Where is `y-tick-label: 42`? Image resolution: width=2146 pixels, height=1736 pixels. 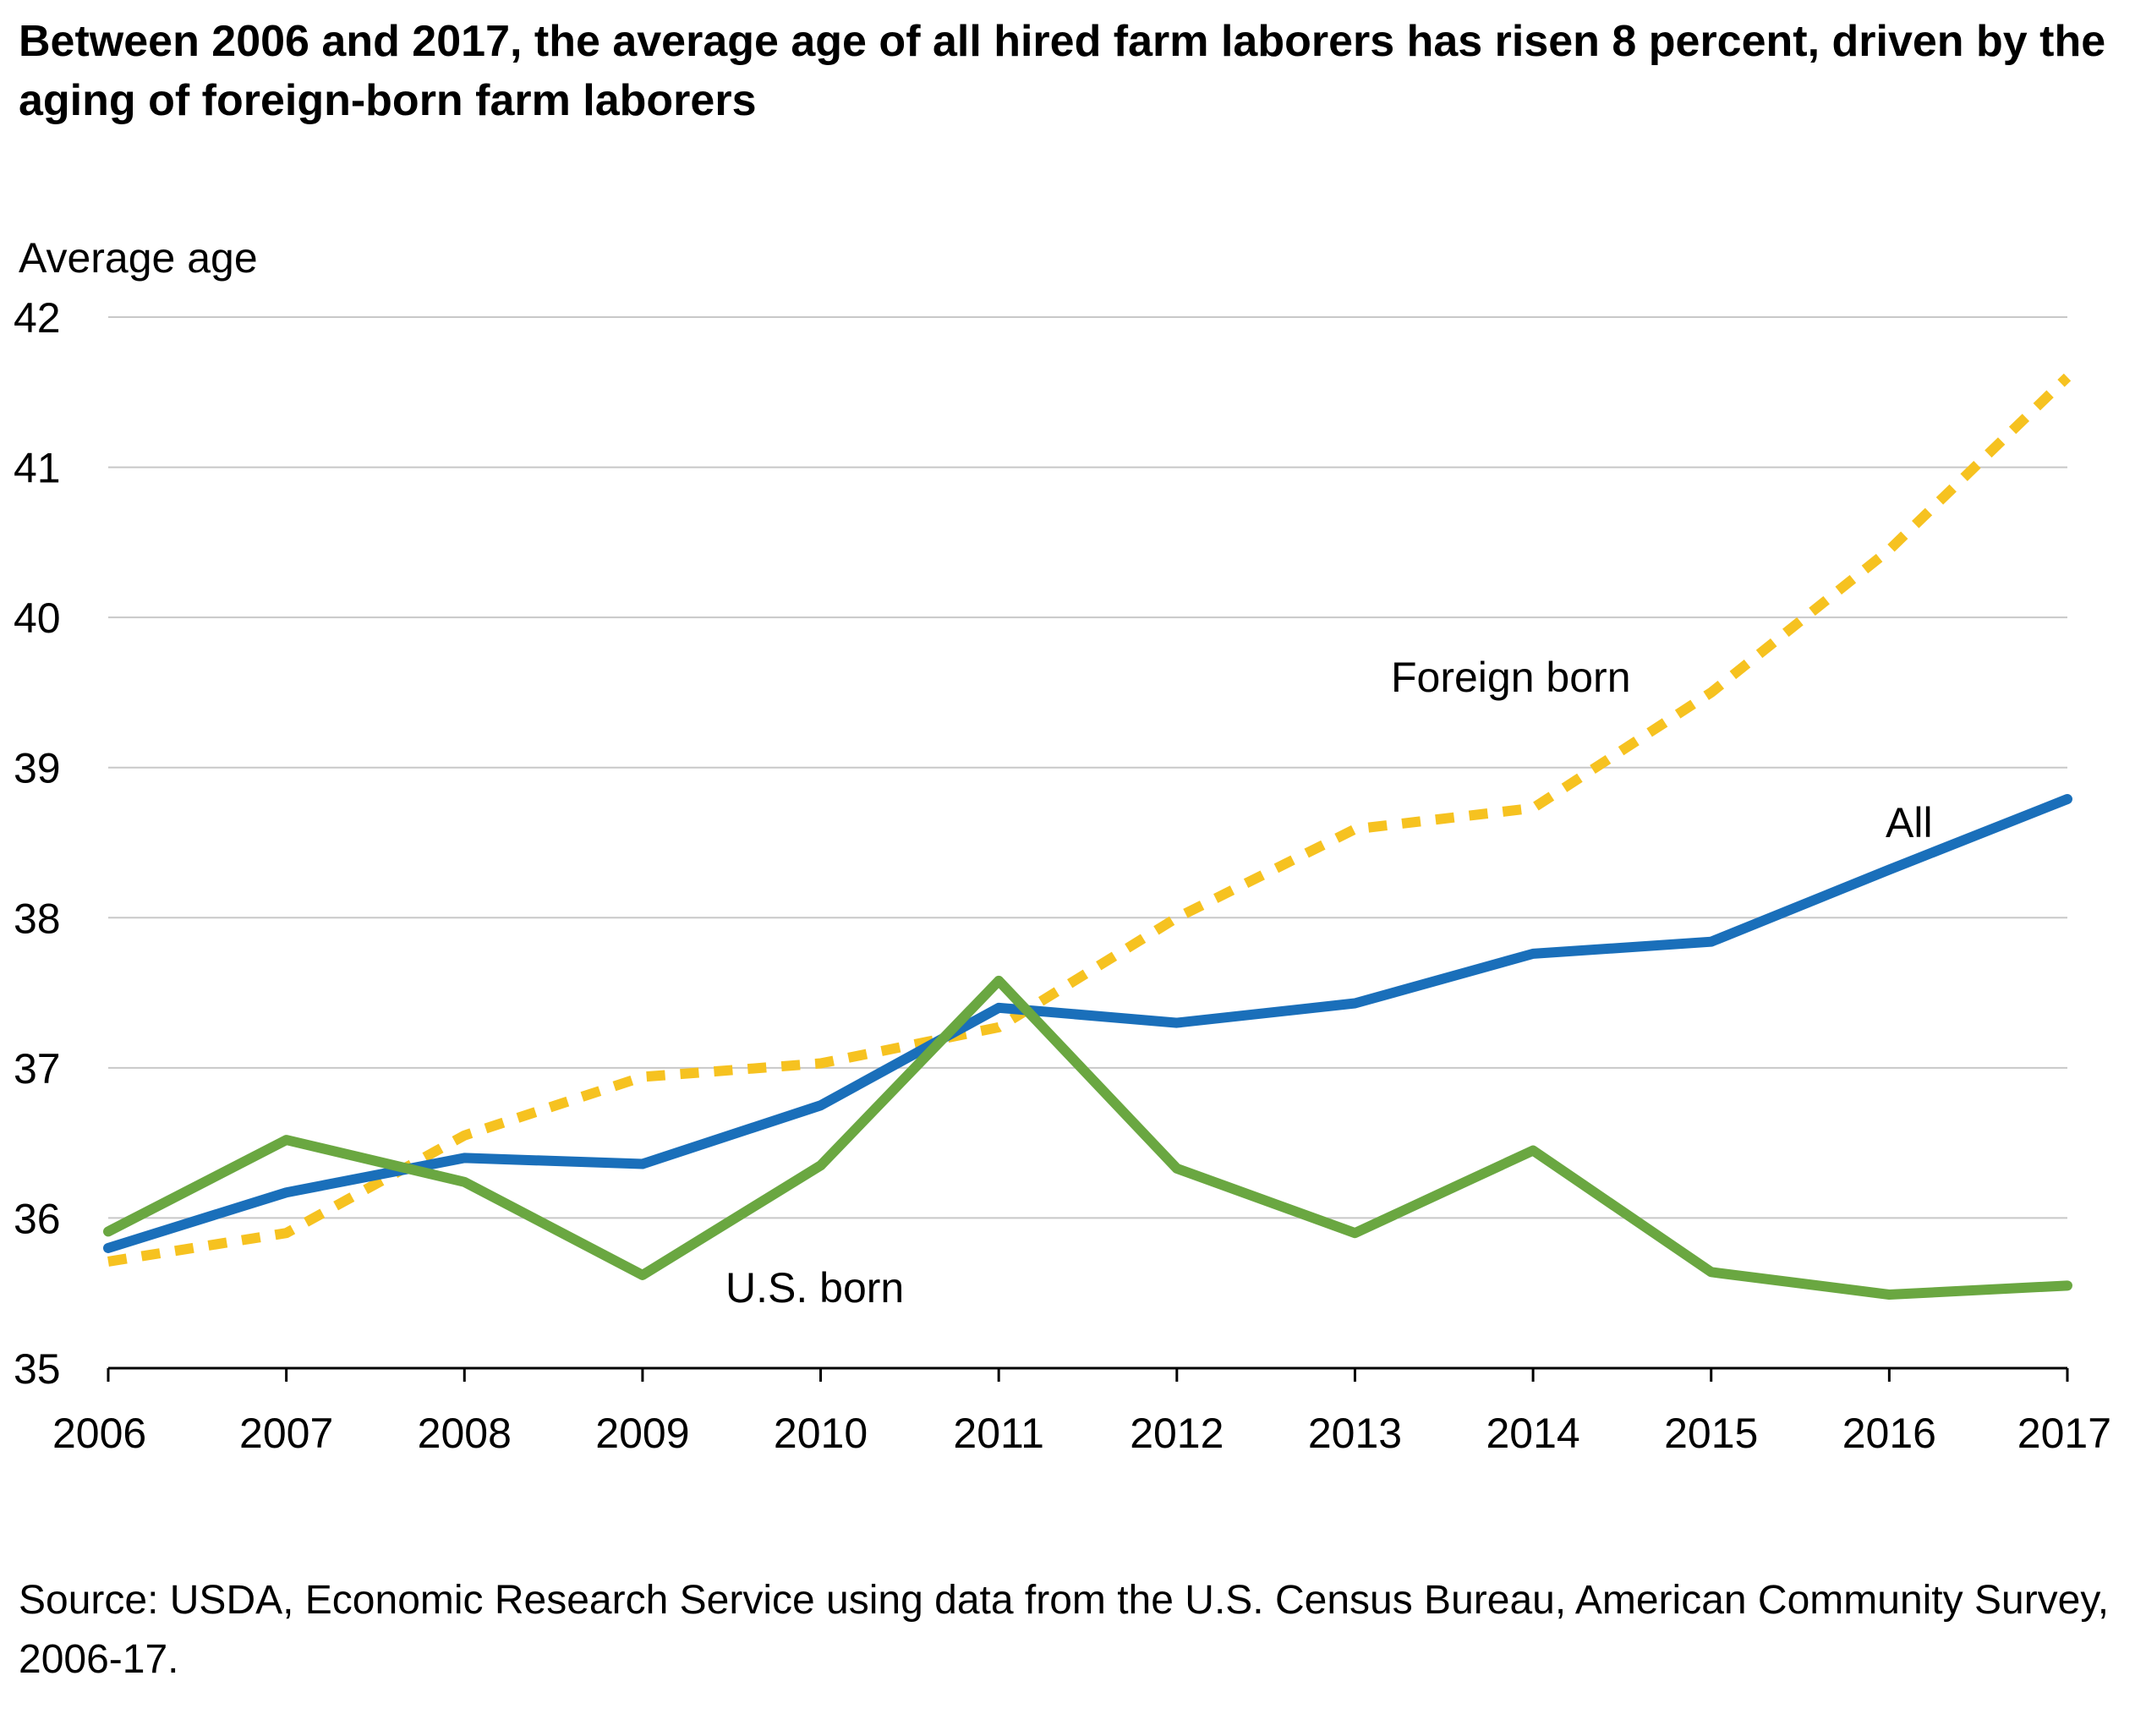
y-tick-label: 42 is located at coordinates (37, 318).